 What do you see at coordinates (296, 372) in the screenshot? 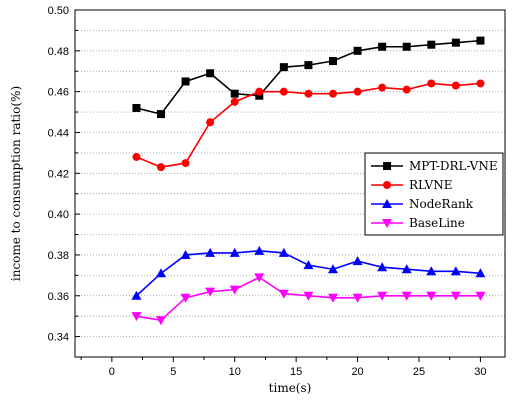
I see `x-tick-label: 15` at bounding box center [296, 372].